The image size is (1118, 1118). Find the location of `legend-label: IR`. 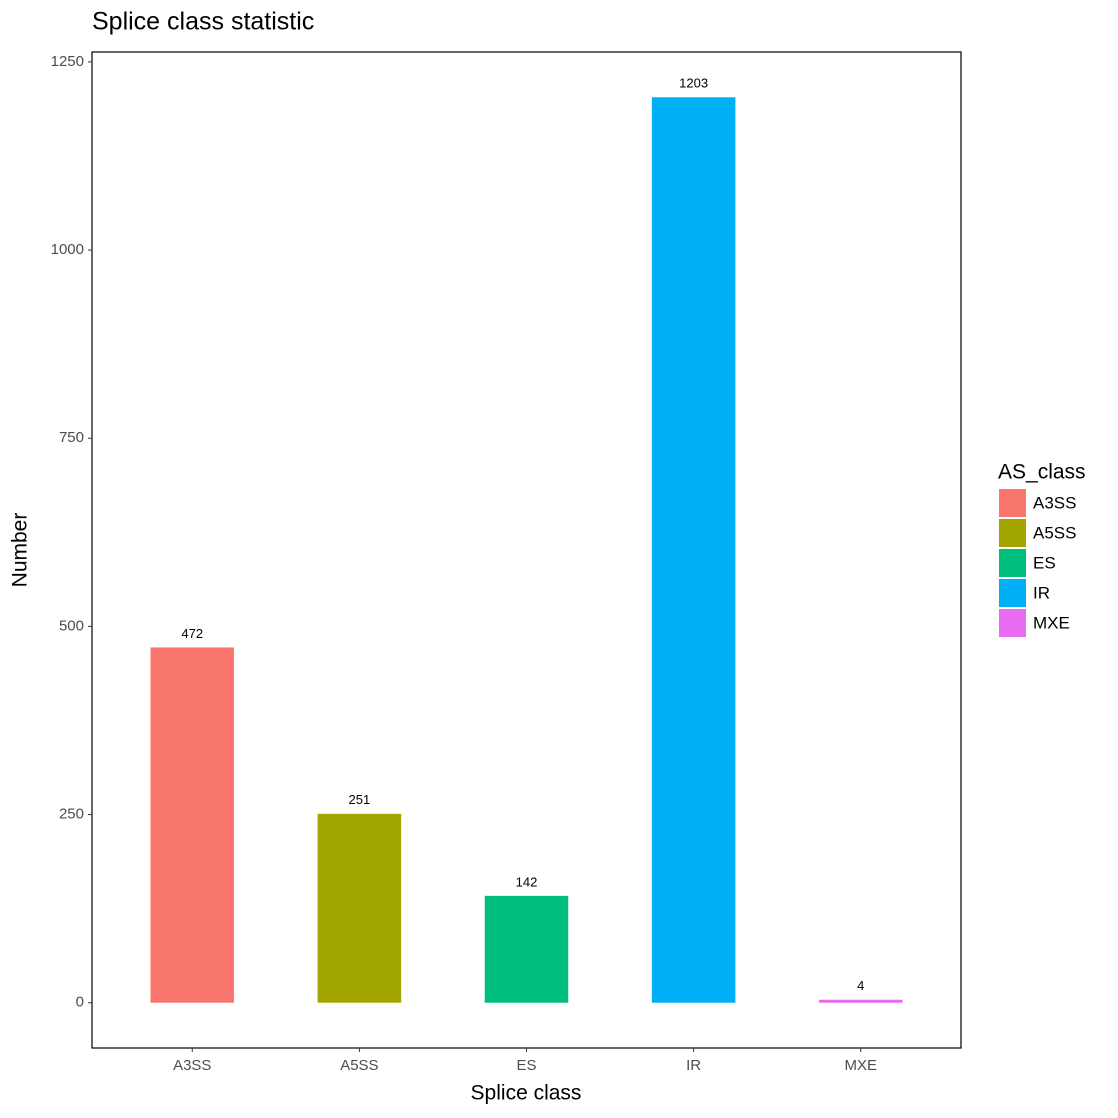

legend-label: IR is located at coordinates (1041, 592).